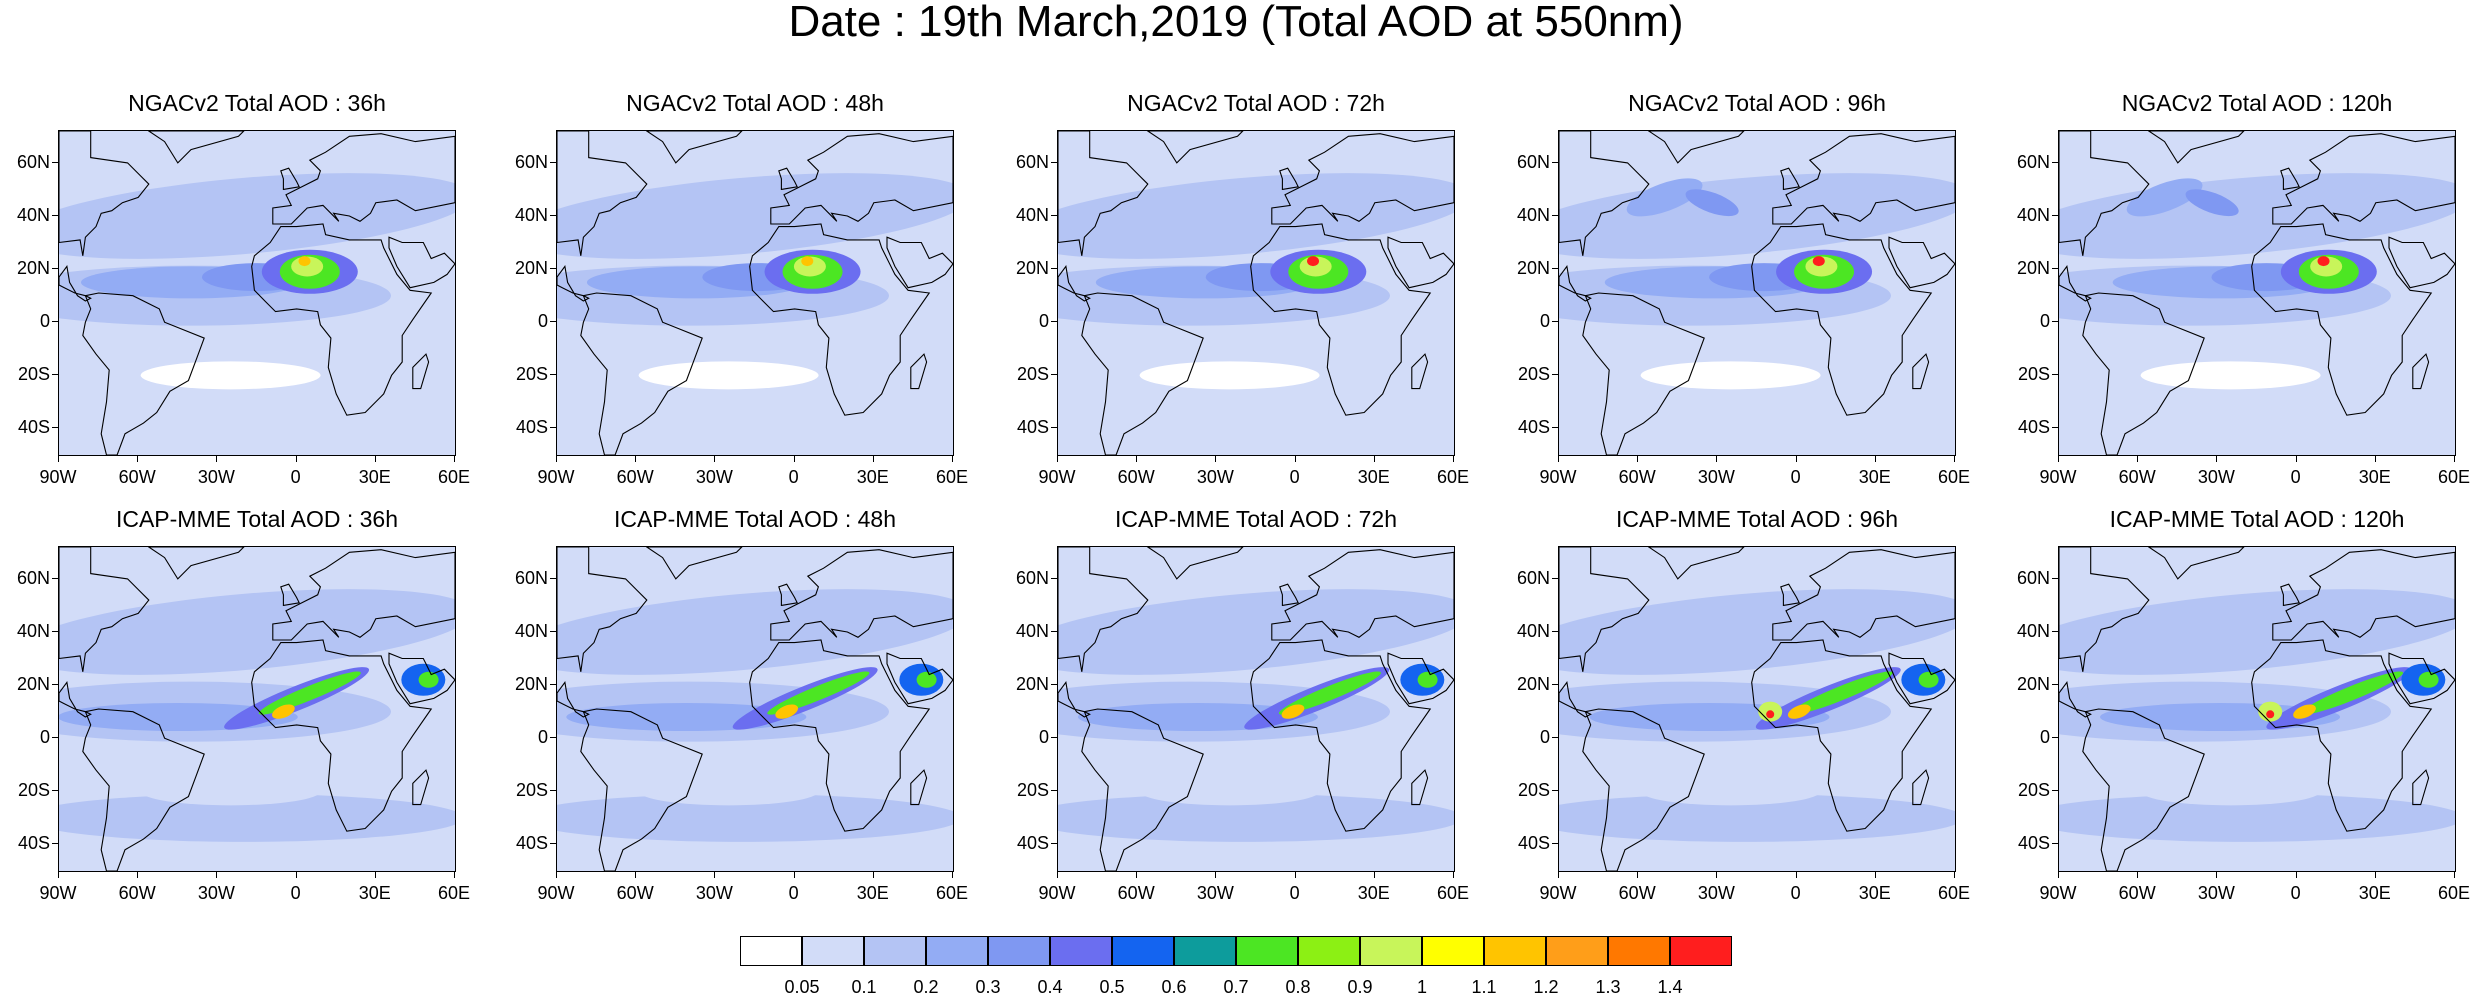  I want to click on aod-diagonal-high, so click(1799, 711).